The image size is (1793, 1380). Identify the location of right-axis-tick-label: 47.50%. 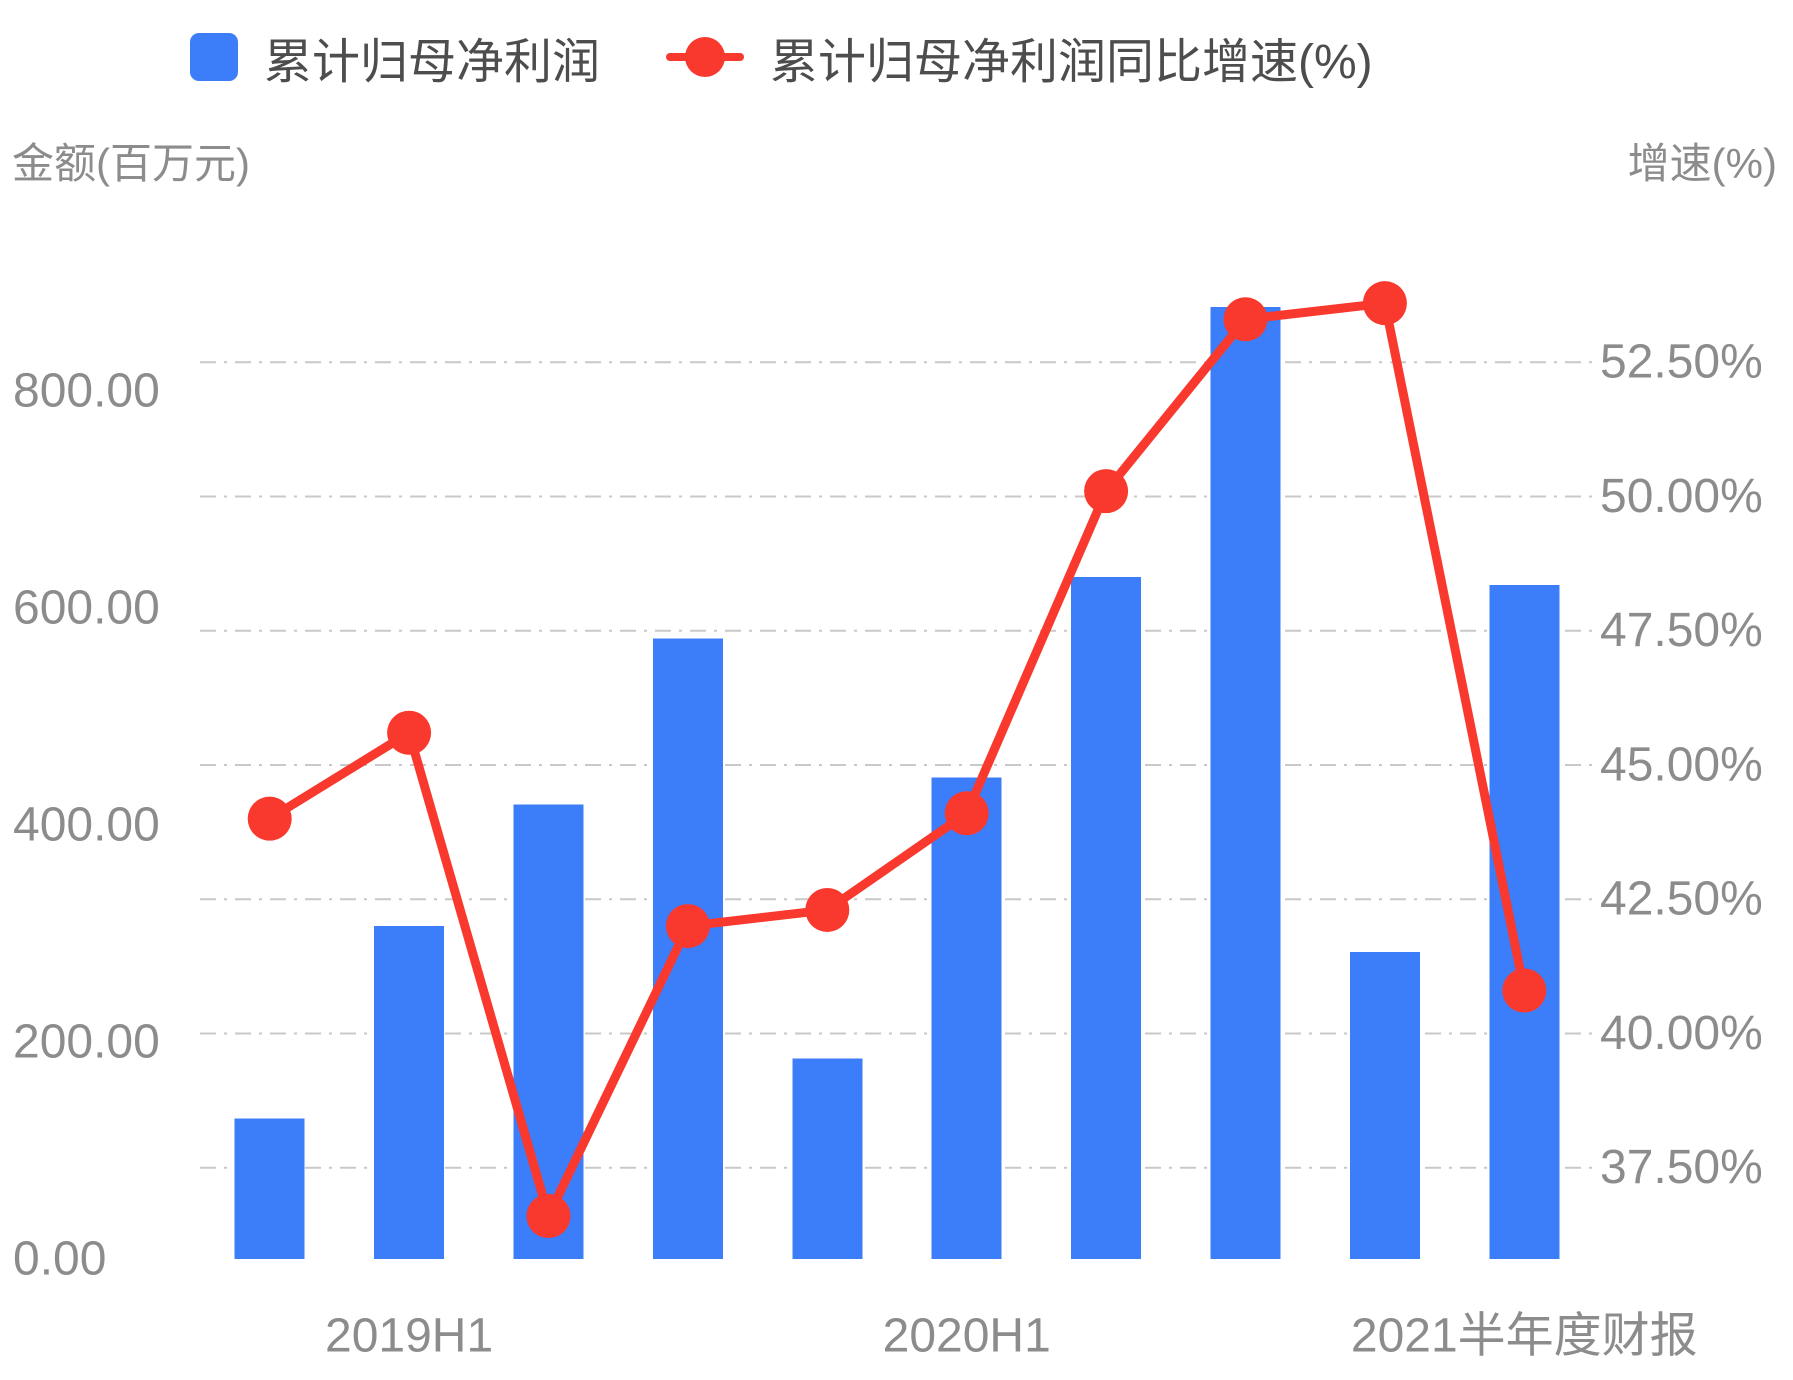
(1681, 630).